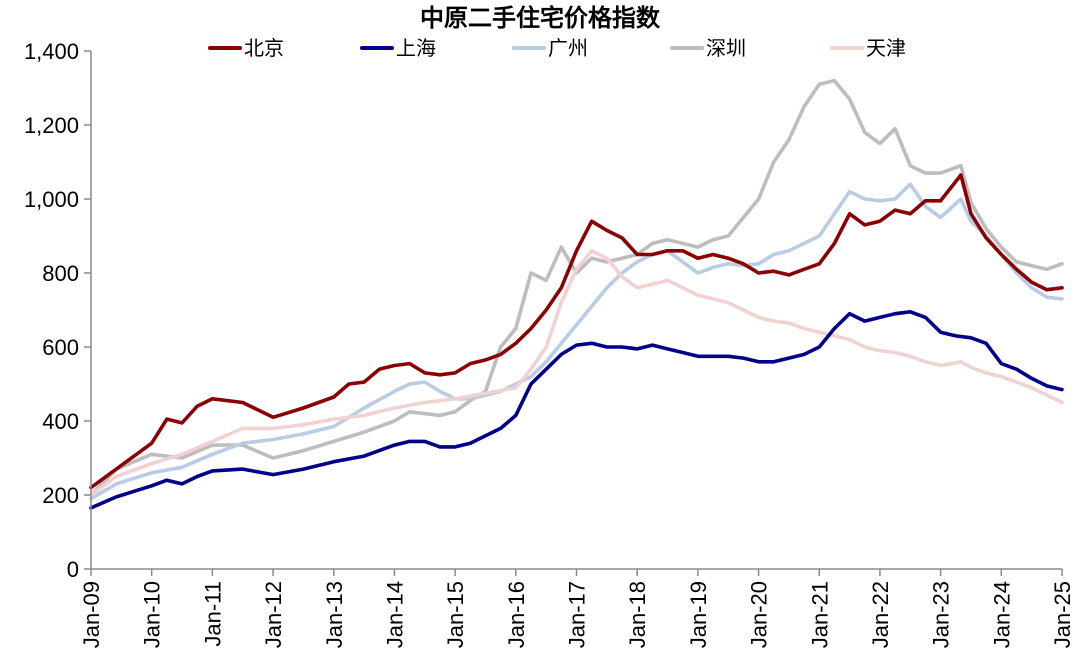  Describe the element at coordinates (60, 347) in the screenshot. I see `y-tick-label: 600` at that location.